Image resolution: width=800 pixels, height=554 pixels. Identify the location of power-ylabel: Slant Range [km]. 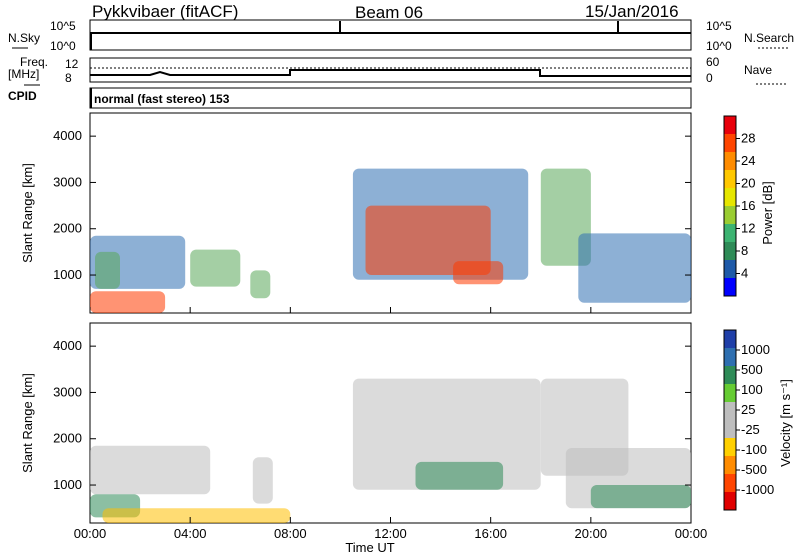
(27, 213).